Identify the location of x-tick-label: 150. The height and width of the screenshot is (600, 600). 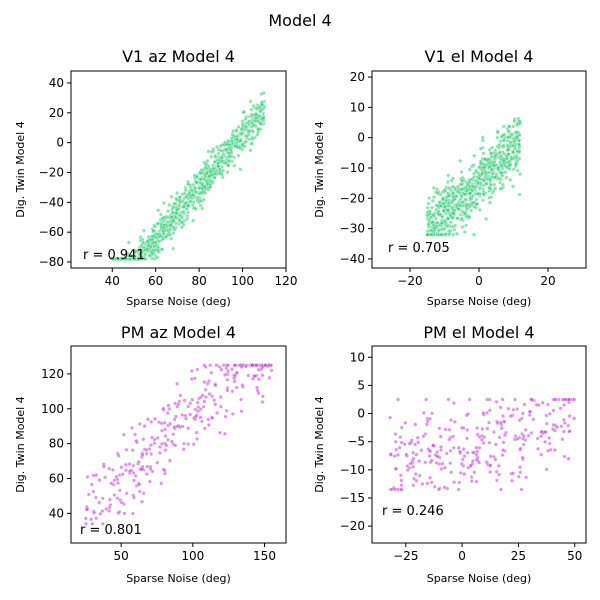
(264, 556).